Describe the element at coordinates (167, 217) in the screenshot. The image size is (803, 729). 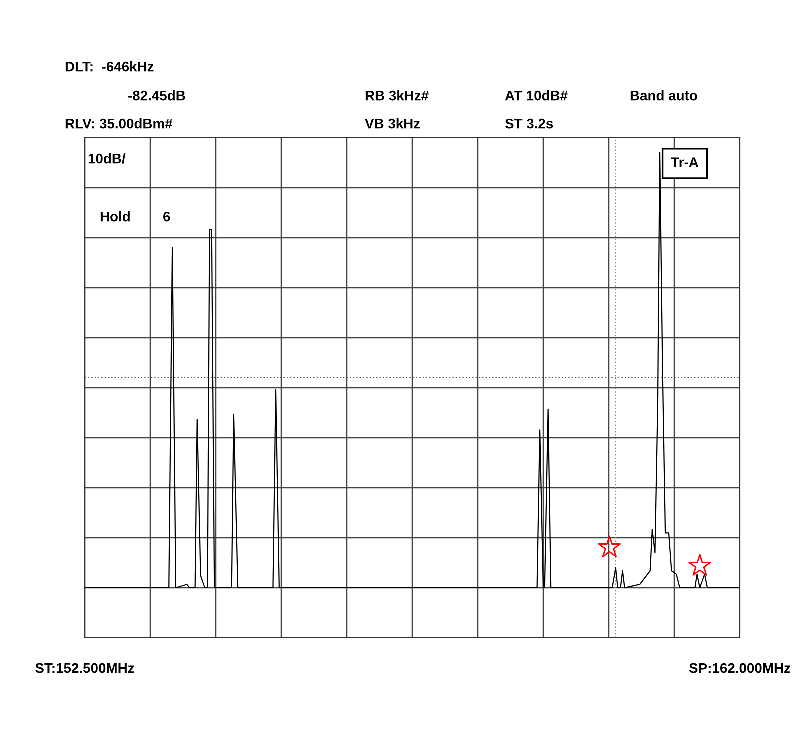
I see `annotation: 6` at that location.